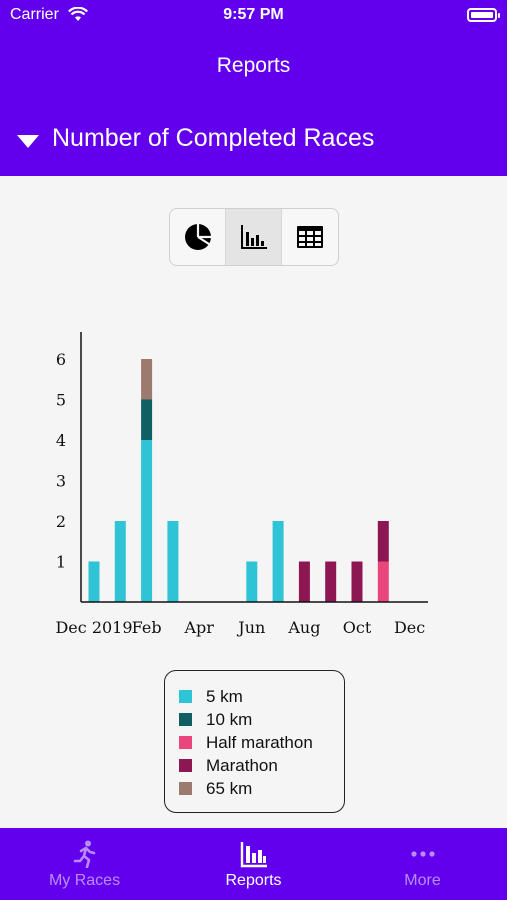  What do you see at coordinates (61, 562) in the screenshot?
I see `y-tick-label: 1` at bounding box center [61, 562].